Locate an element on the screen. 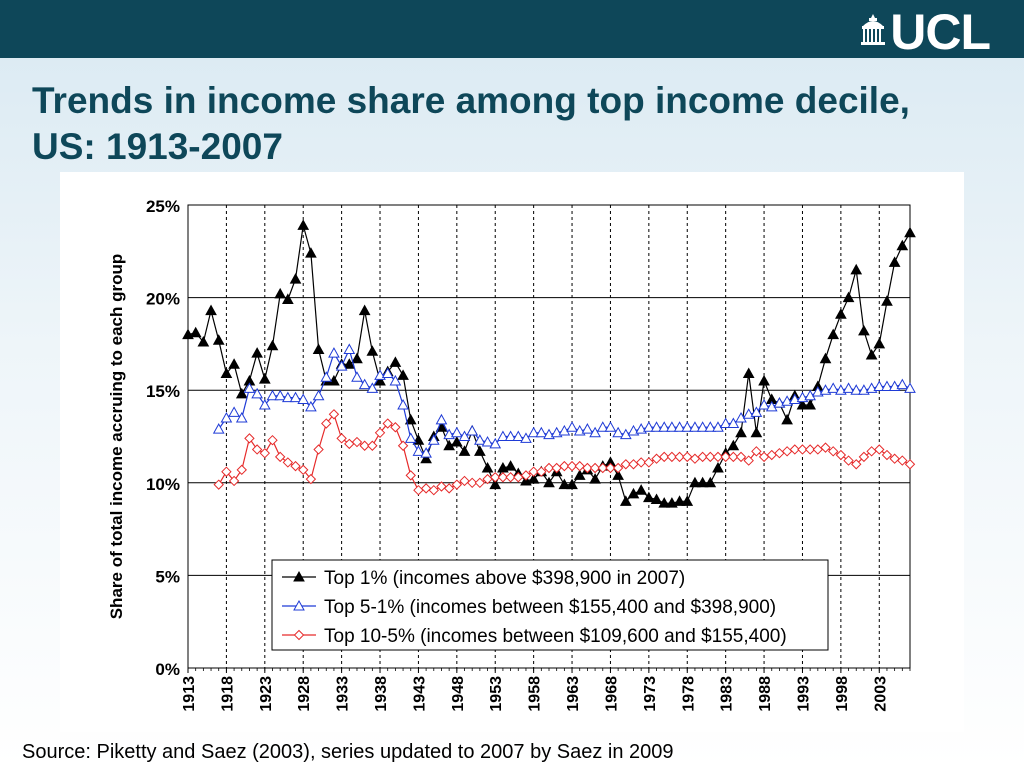 This screenshot has height=768, width=1024. legend-label: Top 1% (incomes above $398,900 in 2007) is located at coordinates (504, 578).